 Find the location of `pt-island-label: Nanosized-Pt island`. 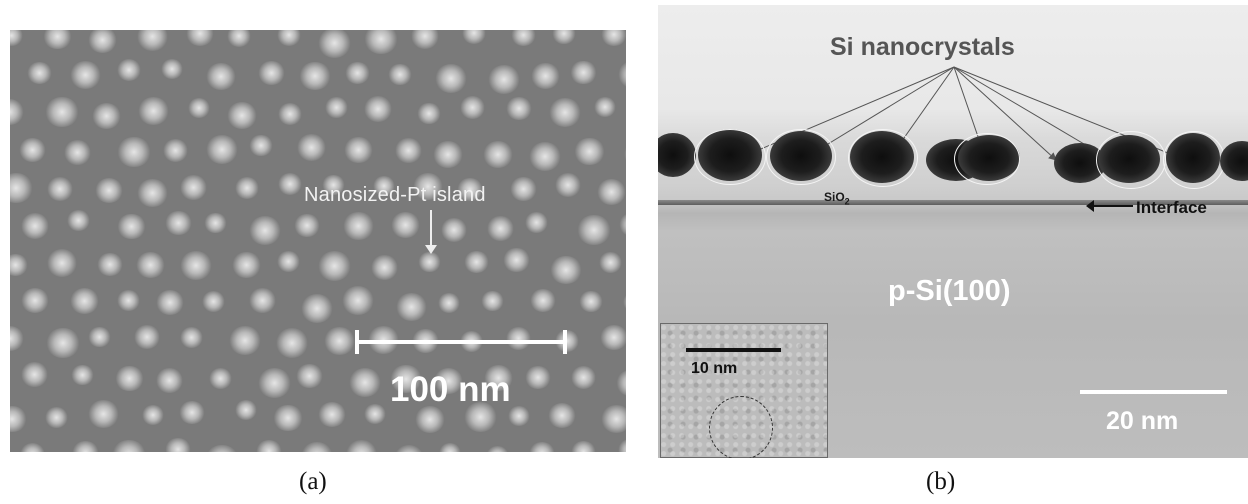

pt-island-label: Nanosized-Pt island is located at coordinates (395, 195).